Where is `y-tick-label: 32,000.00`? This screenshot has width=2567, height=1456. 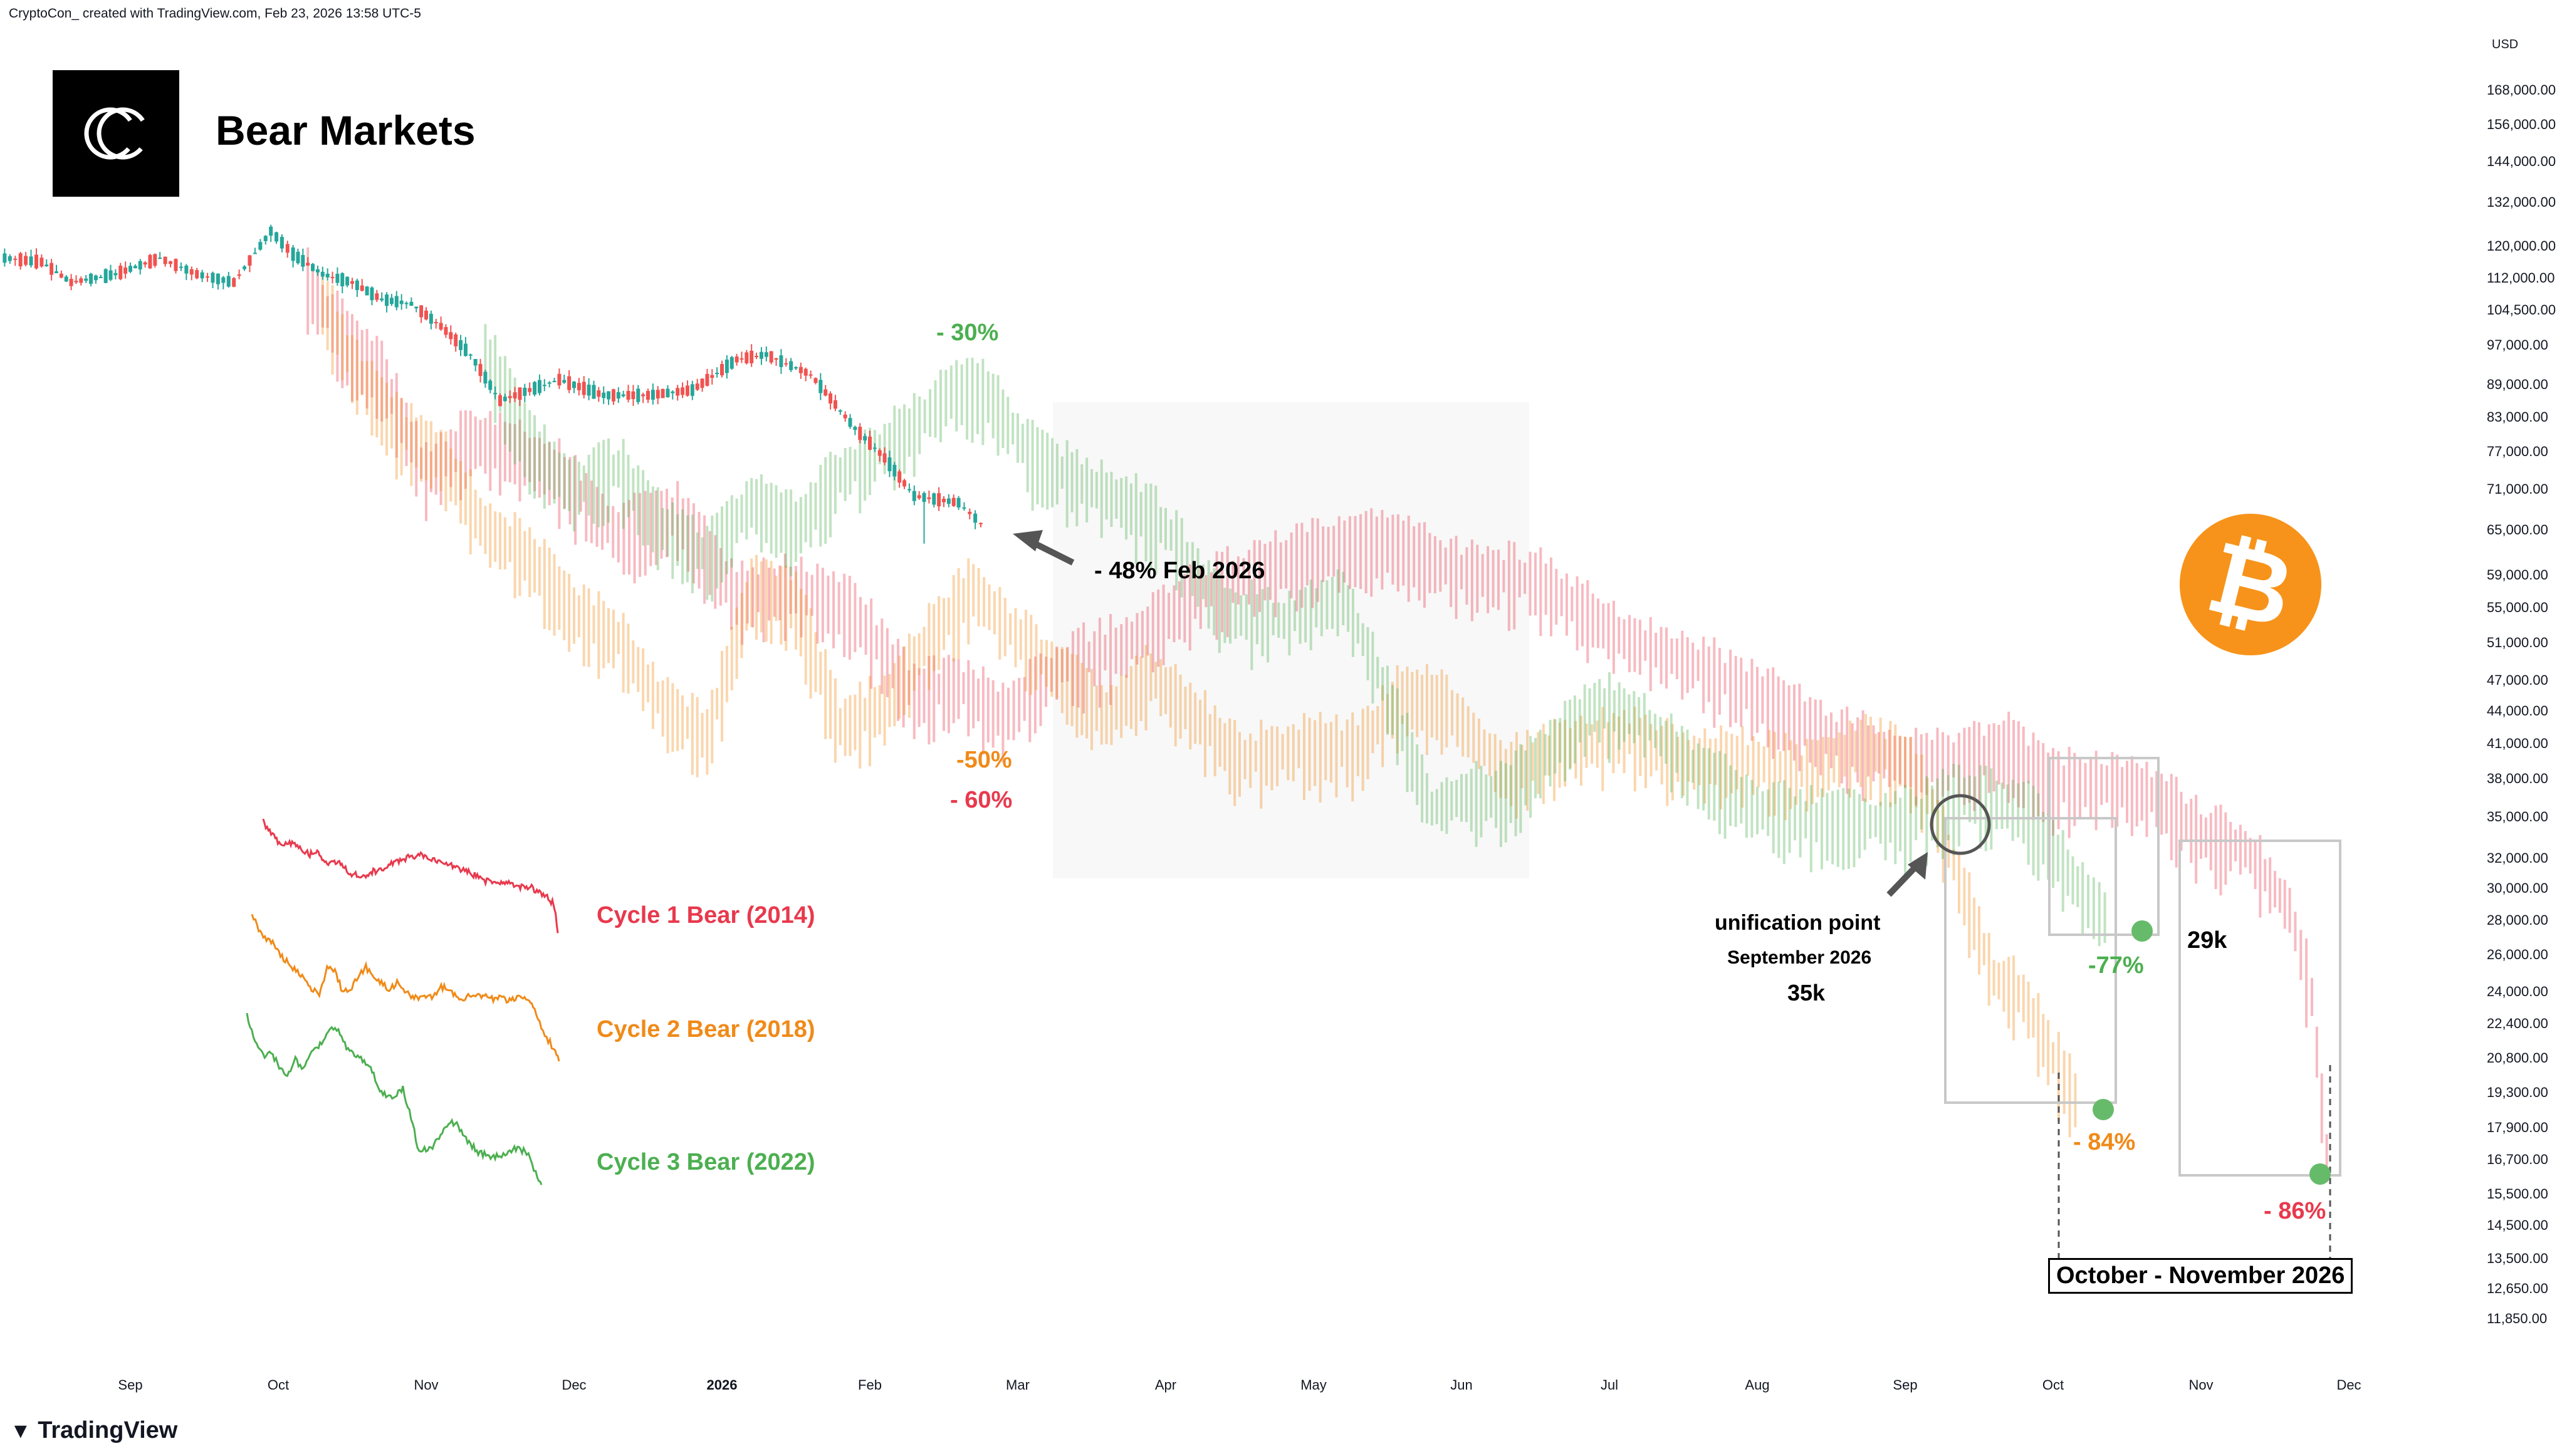 y-tick-label: 32,000.00 is located at coordinates (2517, 858).